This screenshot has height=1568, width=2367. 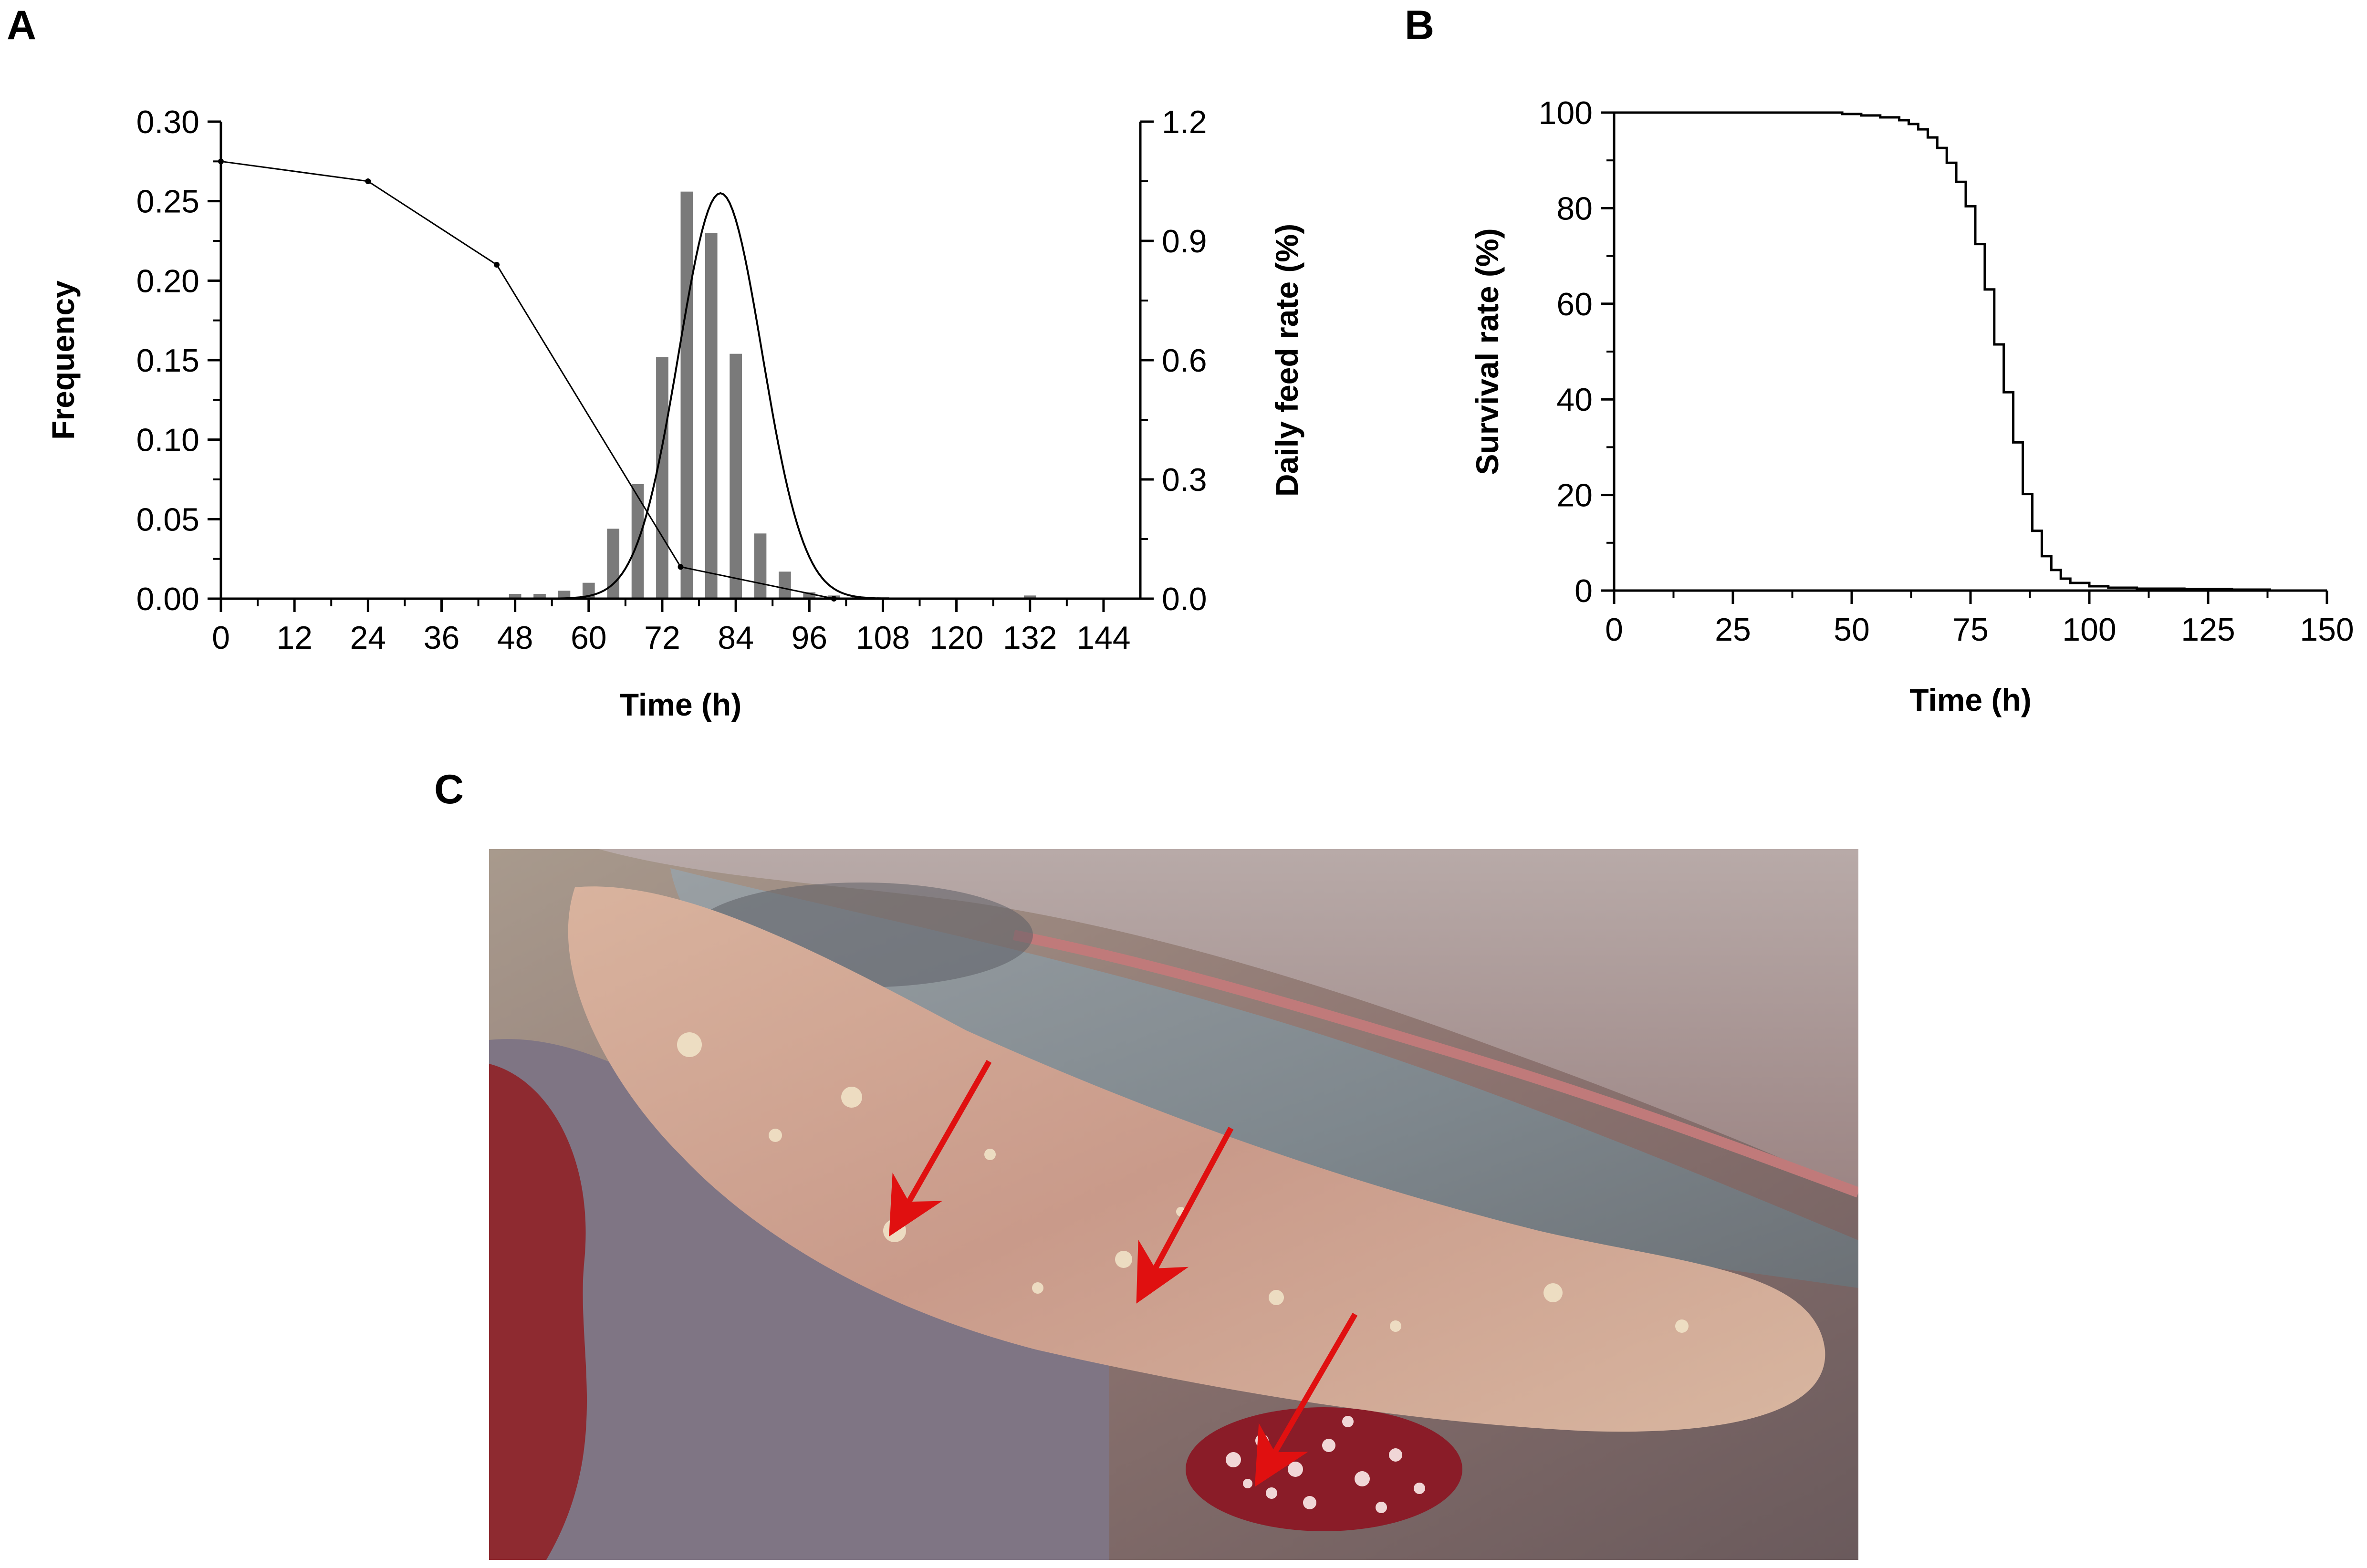 I want to click on panel-c-label: C, so click(x=449, y=789).